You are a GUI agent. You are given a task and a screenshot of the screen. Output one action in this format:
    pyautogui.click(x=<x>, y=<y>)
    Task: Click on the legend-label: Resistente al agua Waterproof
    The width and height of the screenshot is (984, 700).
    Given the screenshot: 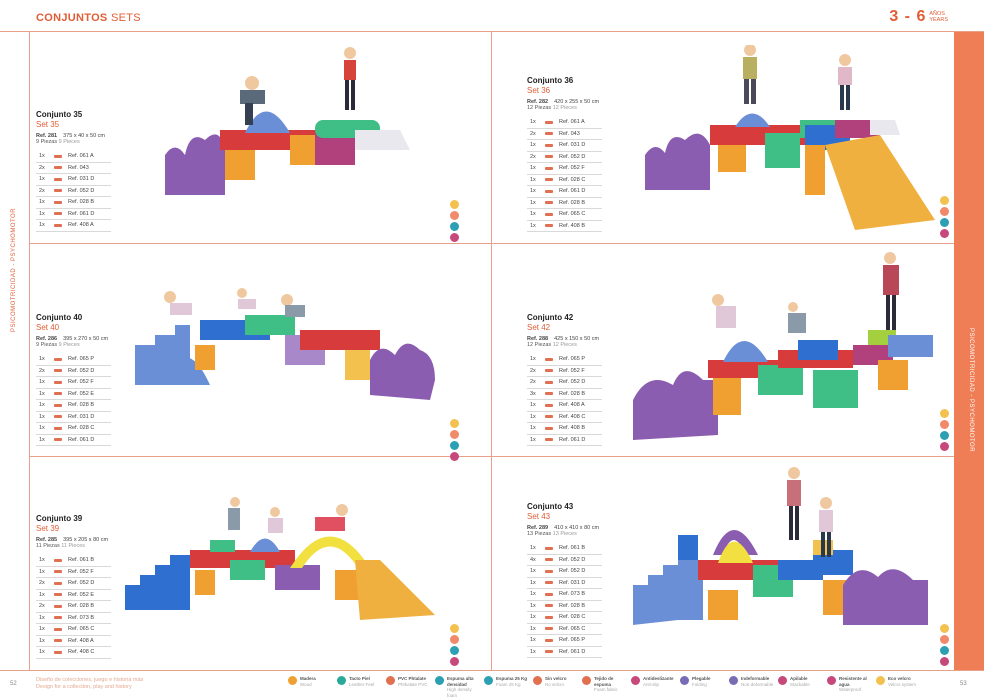 What is the action you would take?
    pyautogui.click(x=853, y=684)
    